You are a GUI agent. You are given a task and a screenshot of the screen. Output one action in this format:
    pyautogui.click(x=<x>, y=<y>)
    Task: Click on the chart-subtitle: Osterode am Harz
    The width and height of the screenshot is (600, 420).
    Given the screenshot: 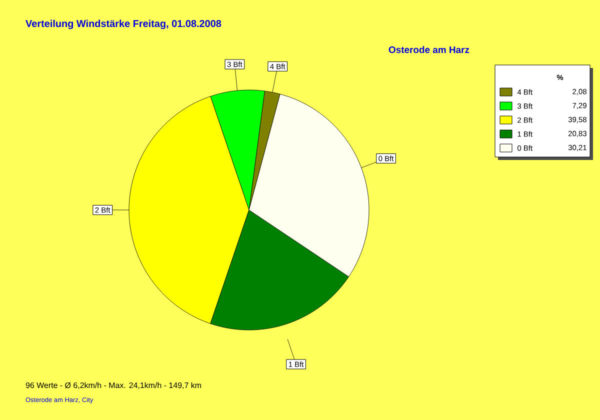 What is the action you would take?
    pyautogui.click(x=429, y=50)
    